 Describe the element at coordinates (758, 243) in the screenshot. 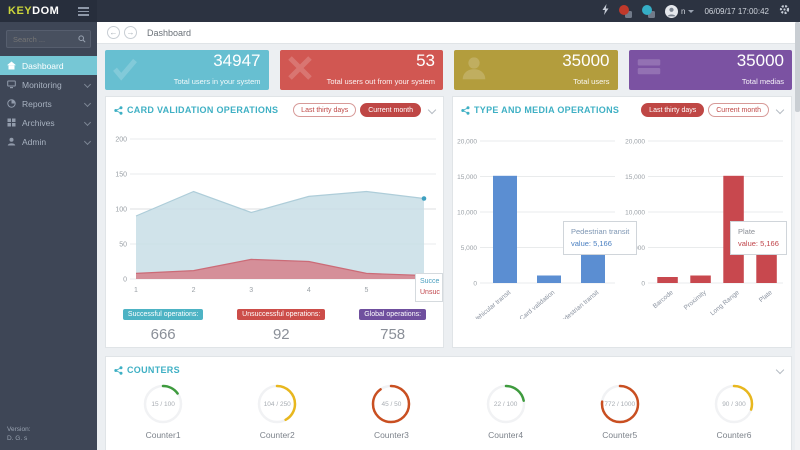

I see `tooltip-value: value: 5,166` at that location.